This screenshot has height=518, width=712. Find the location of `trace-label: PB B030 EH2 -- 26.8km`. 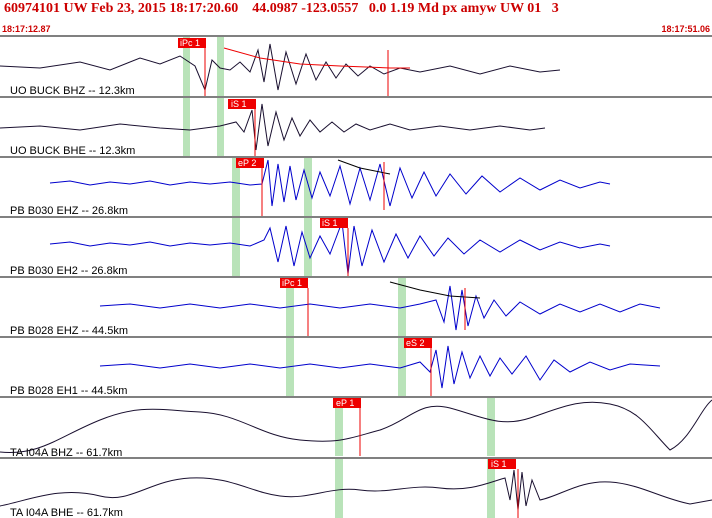

trace-label: PB B030 EH2 -- 26.8km is located at coordinates (68, 271).